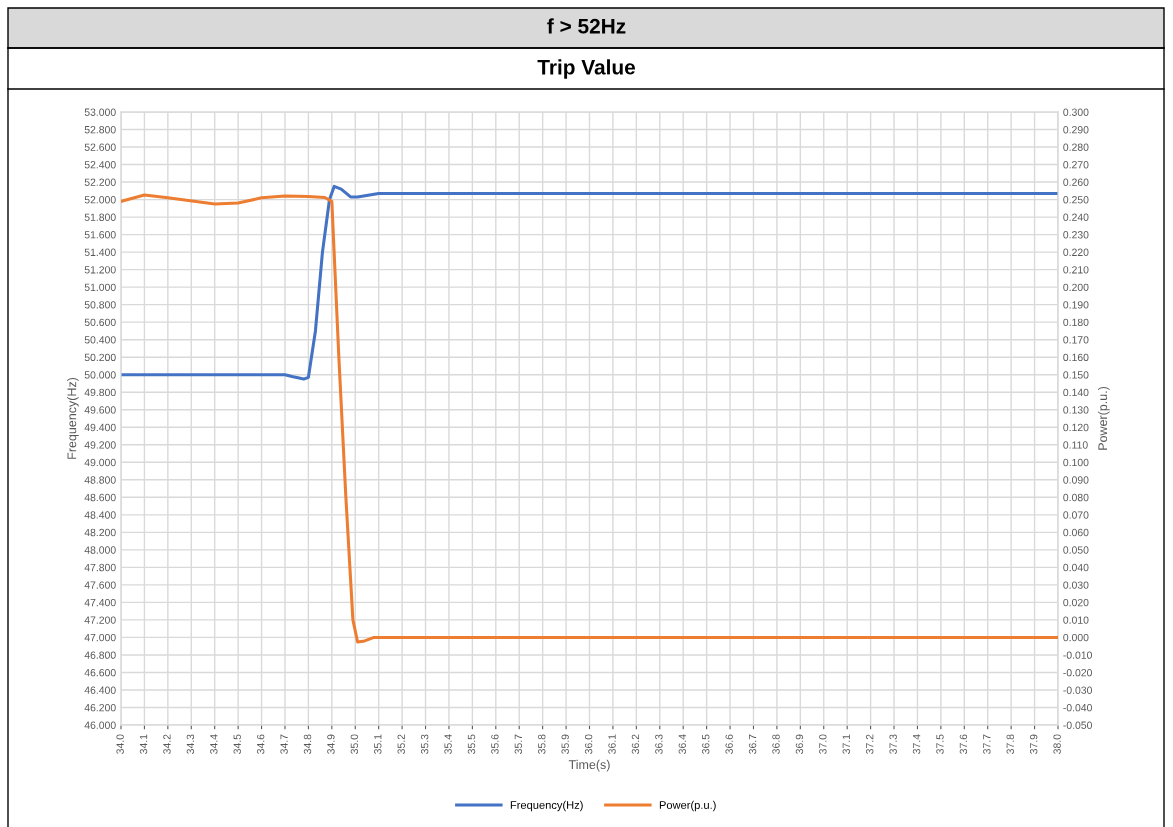 The image size is (1173, 827). Describe the element at coordinates (100, 112) in the screenshot. I see `y-tick-label: 53.000` at that location.